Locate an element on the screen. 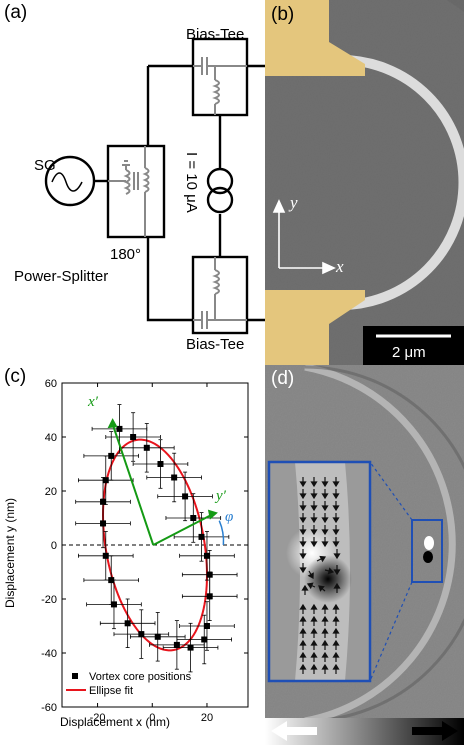  y-tick-label: 20 is located at coordinates (51, 492).